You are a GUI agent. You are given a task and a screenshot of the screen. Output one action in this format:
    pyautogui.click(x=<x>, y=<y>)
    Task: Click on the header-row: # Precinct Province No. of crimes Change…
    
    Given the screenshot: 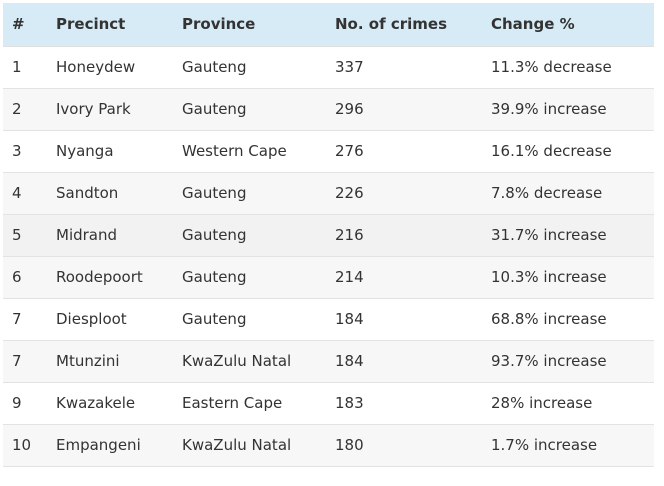 What is the action you would take?
    pyautogui.click(x=328, y=25)
    